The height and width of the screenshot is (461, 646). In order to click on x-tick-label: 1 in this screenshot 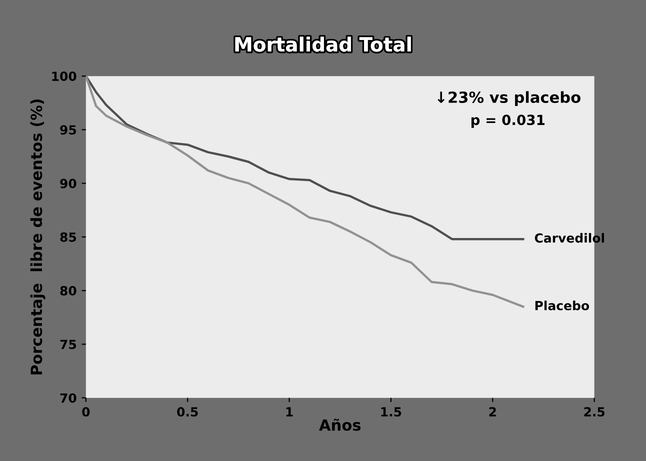, I will do `click(289, 411)`.